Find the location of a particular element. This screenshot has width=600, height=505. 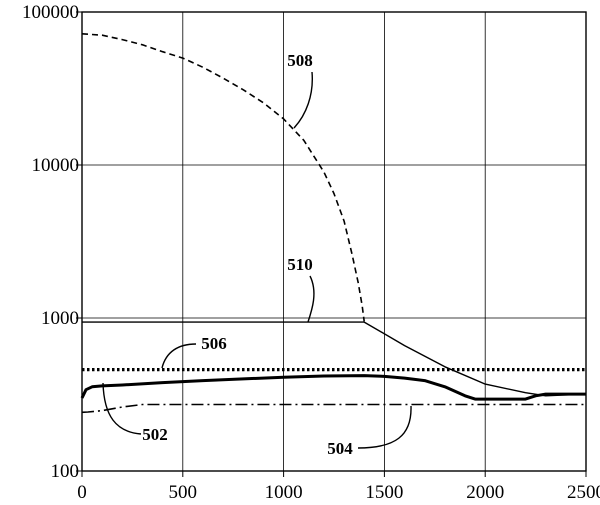

ref-label-506: 506 is located at coordinates (214, 343).